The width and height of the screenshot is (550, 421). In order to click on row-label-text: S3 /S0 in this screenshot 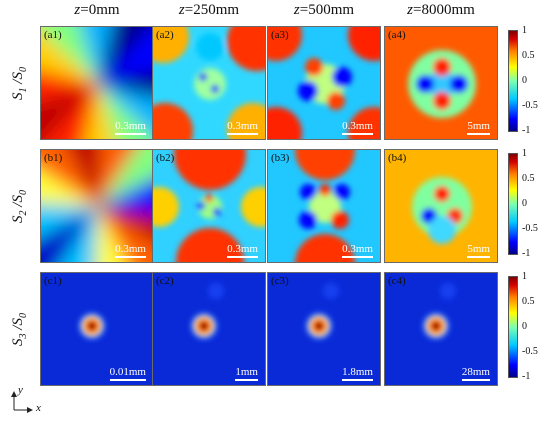, I will do `click(19, 329)`.